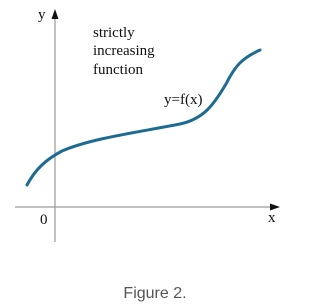  I want to click on annotation-line: increasing, so click(124, 51).